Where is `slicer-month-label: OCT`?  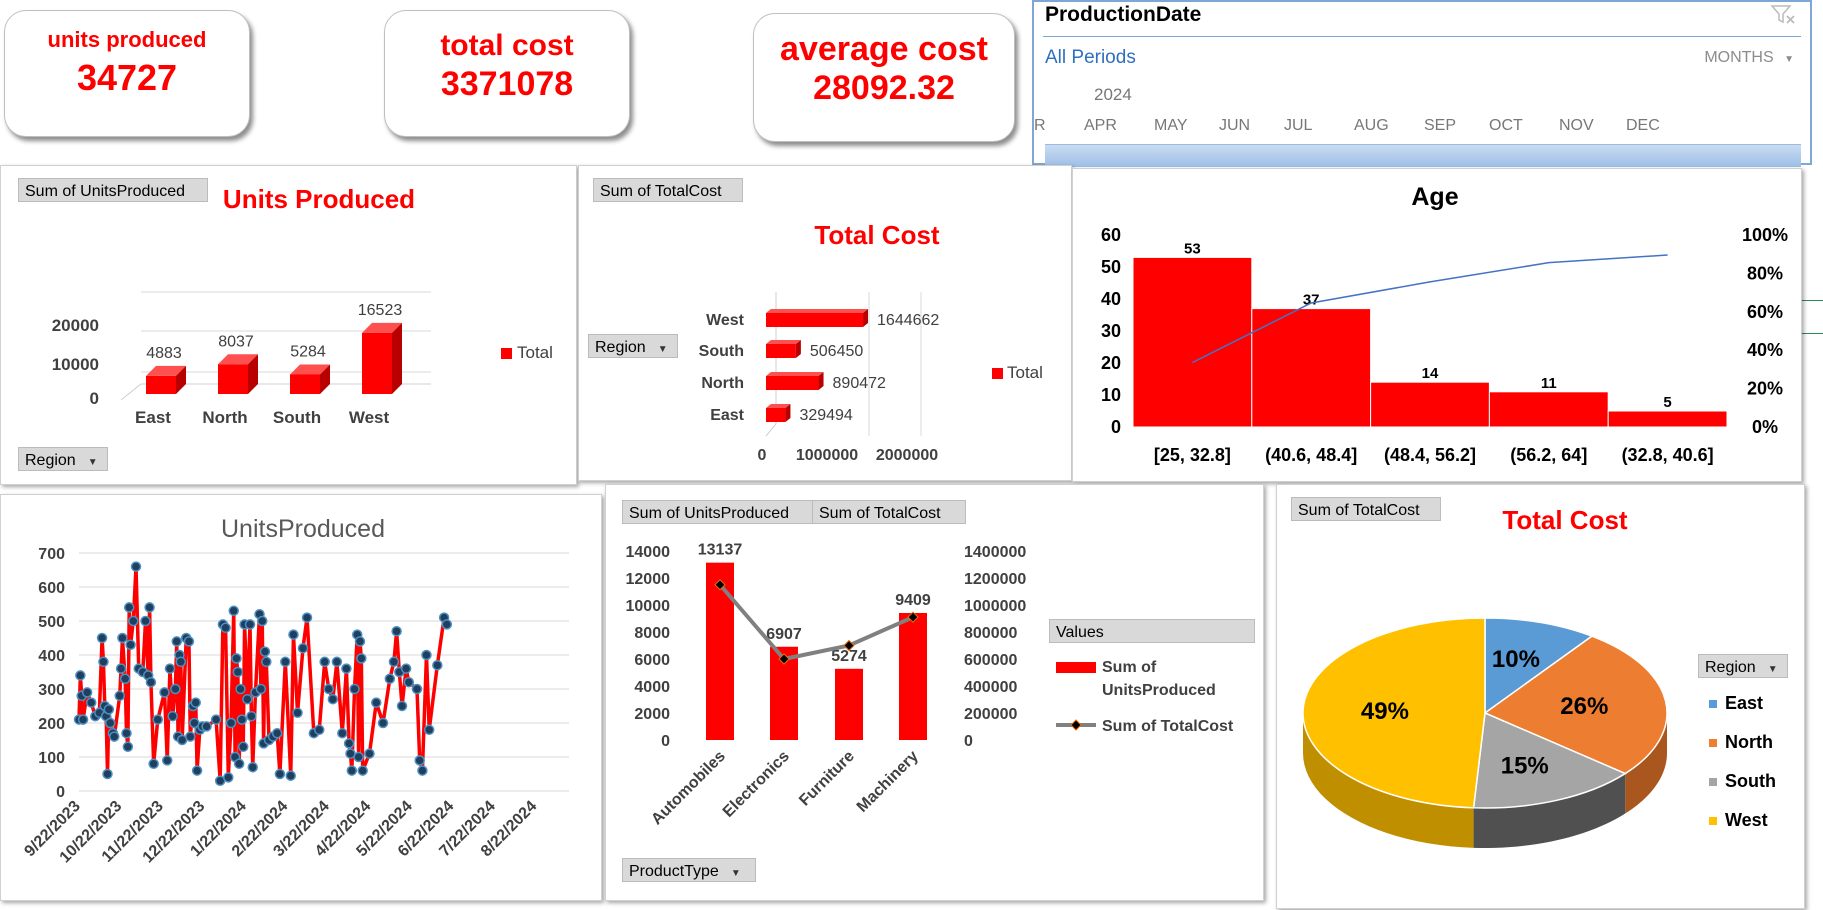
slicer-month-label: OCT is located at coordinates (1506, 125).